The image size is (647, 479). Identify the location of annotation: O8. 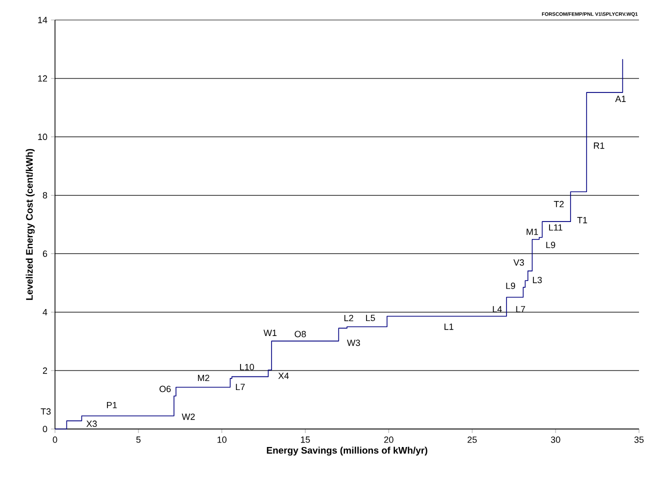
(300, 334).